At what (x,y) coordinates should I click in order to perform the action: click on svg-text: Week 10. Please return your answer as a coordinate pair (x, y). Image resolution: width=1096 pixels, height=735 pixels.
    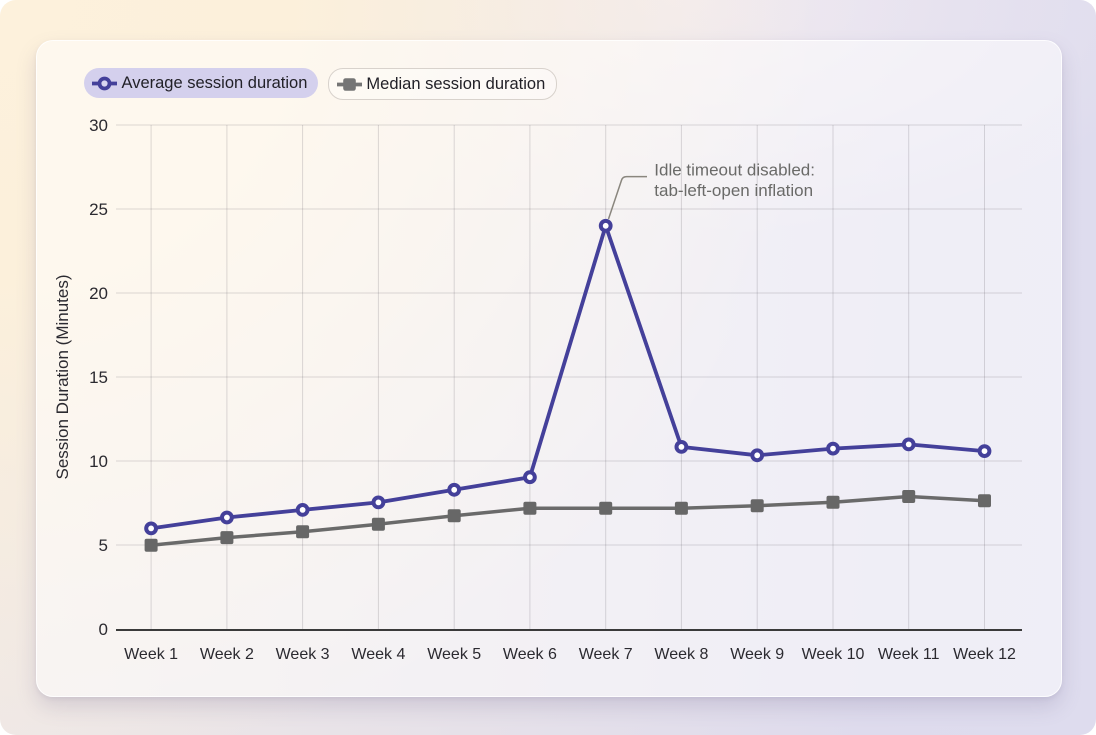
    Looking at the image, I should click on (833, 654).